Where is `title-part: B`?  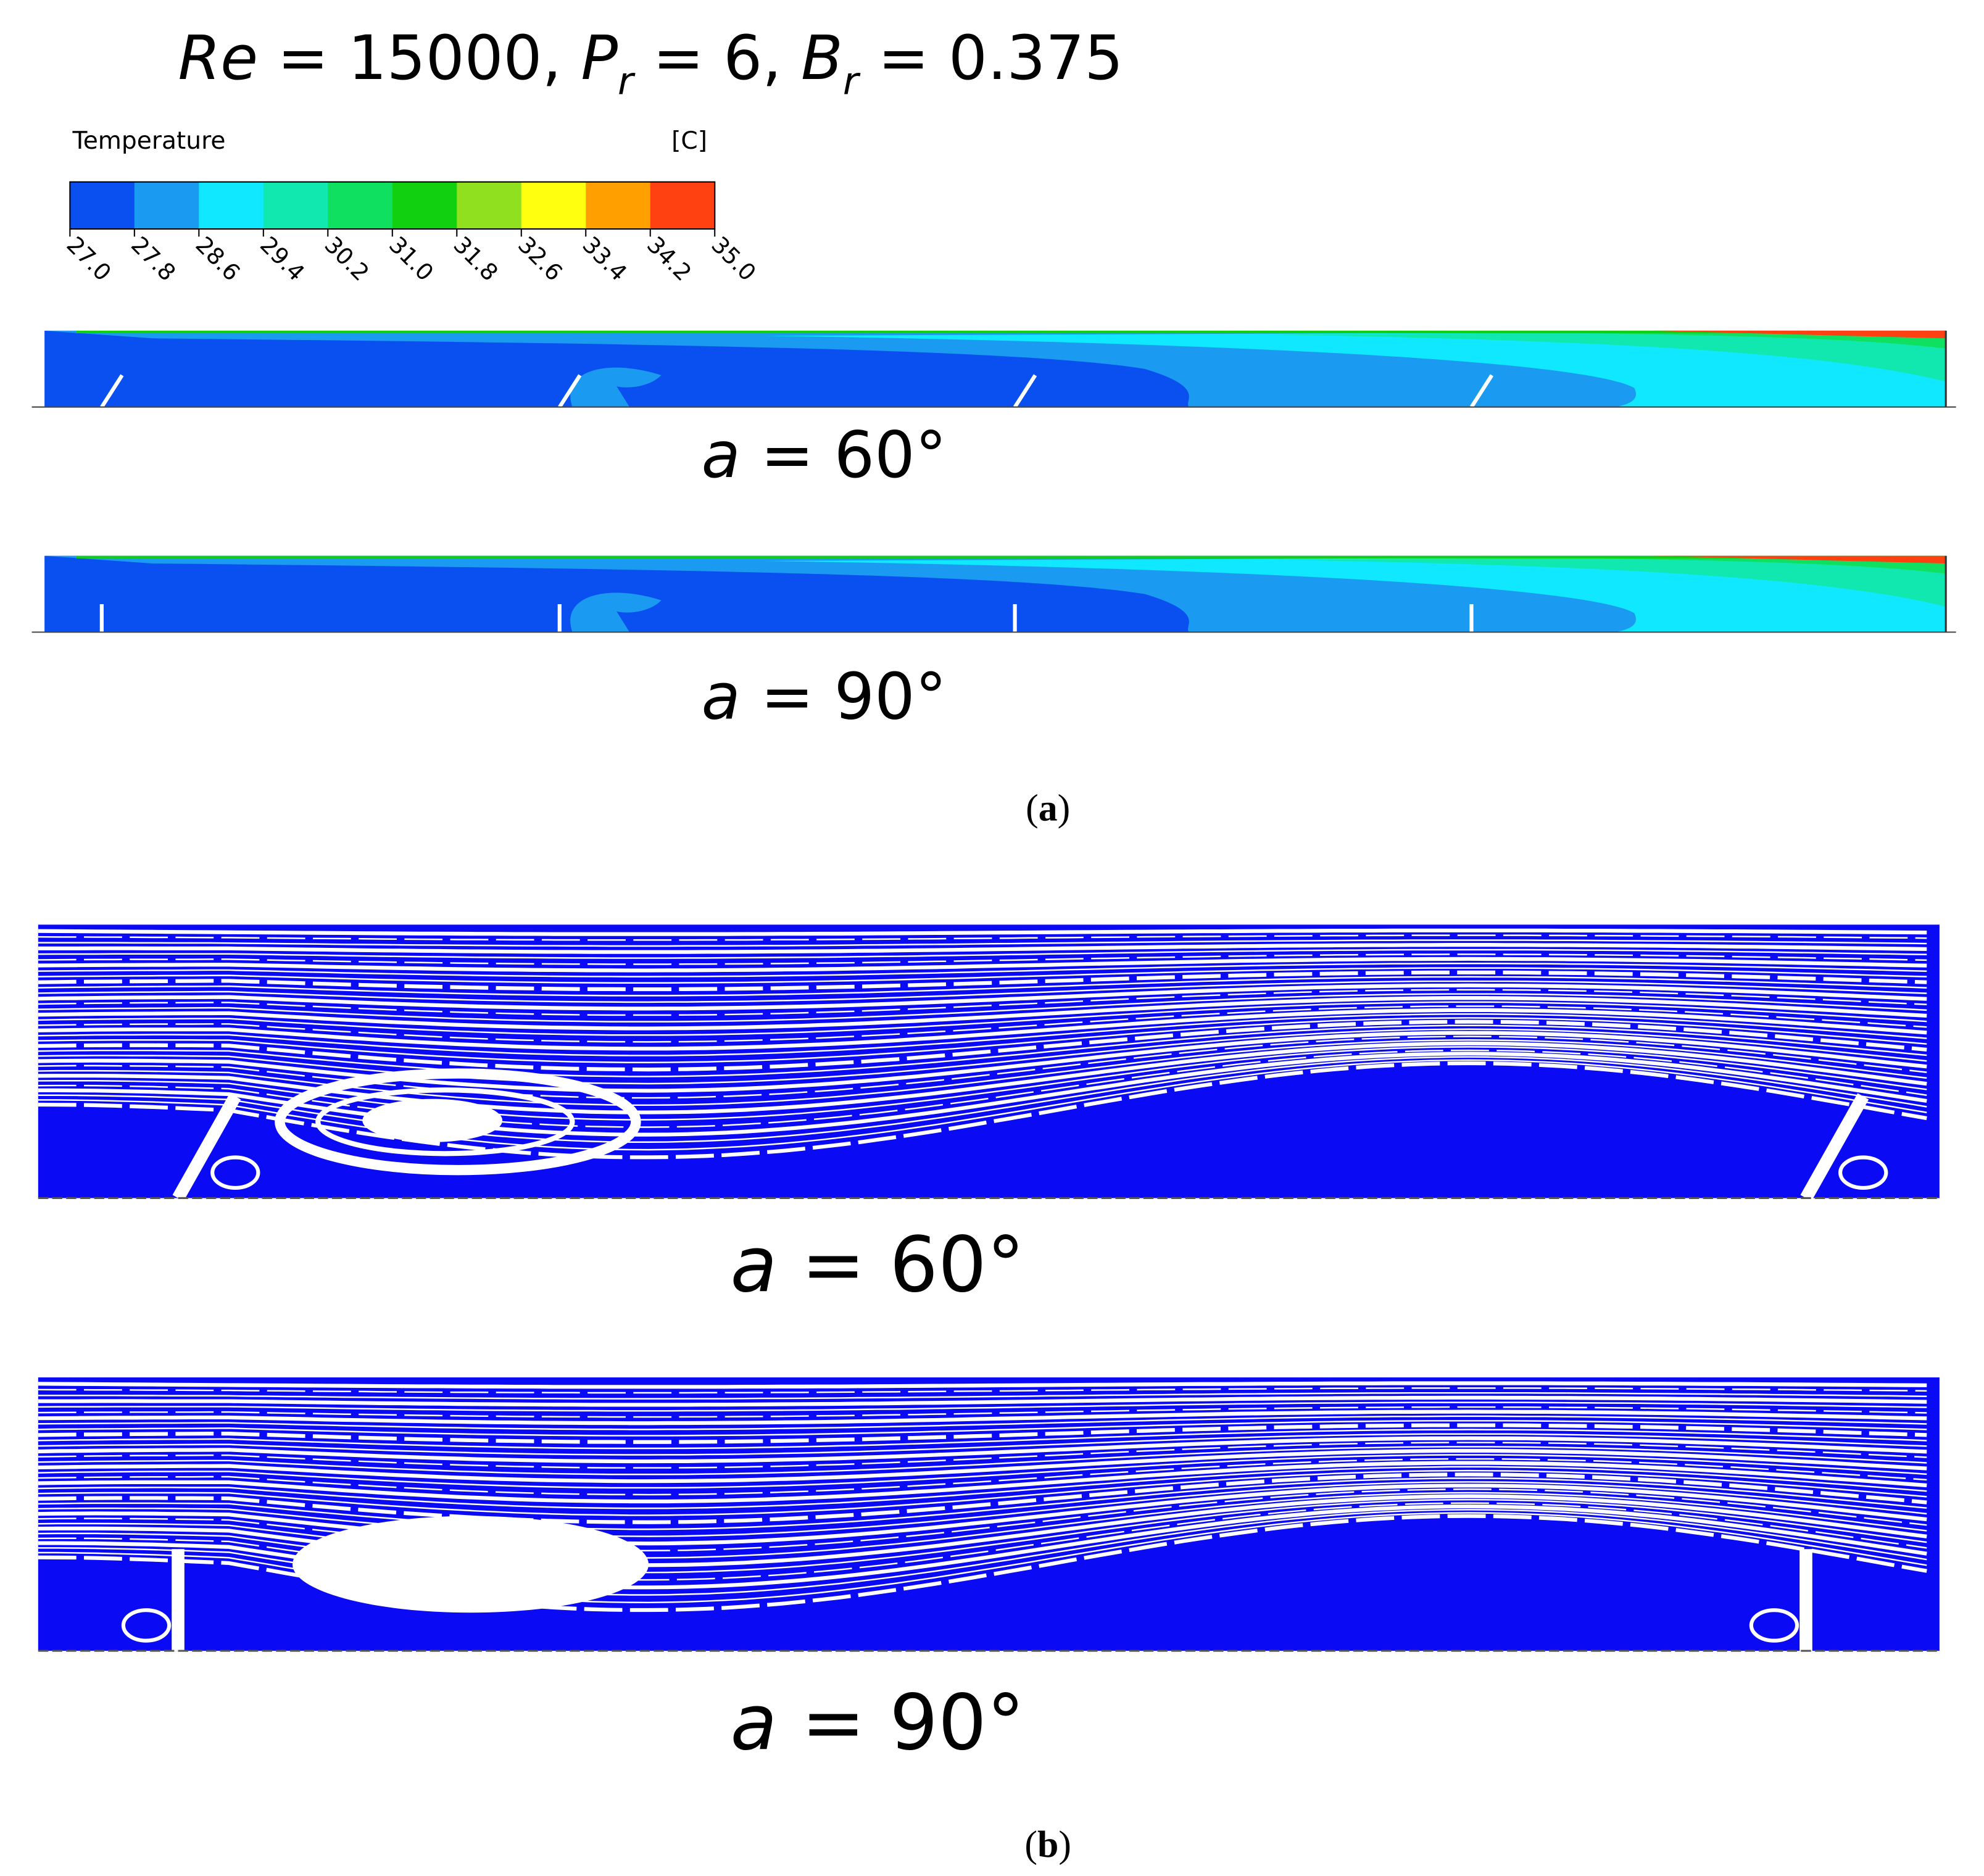 title-part: B is located at coordinates (822, 58).